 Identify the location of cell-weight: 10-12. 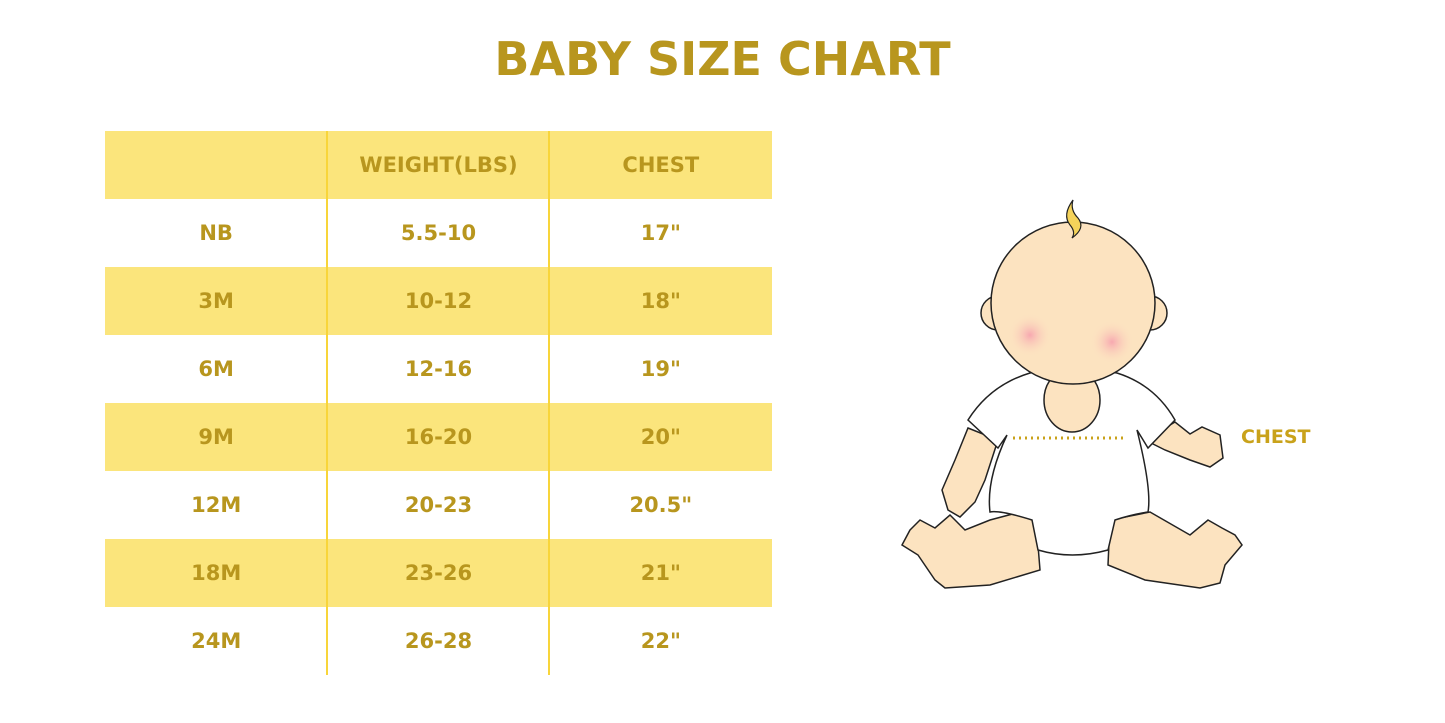
(438, 301).